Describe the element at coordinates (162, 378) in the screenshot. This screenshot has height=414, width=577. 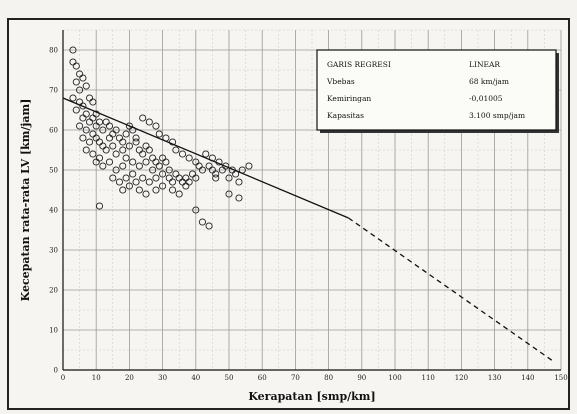
I see `x-tick-label: 30` at that location.